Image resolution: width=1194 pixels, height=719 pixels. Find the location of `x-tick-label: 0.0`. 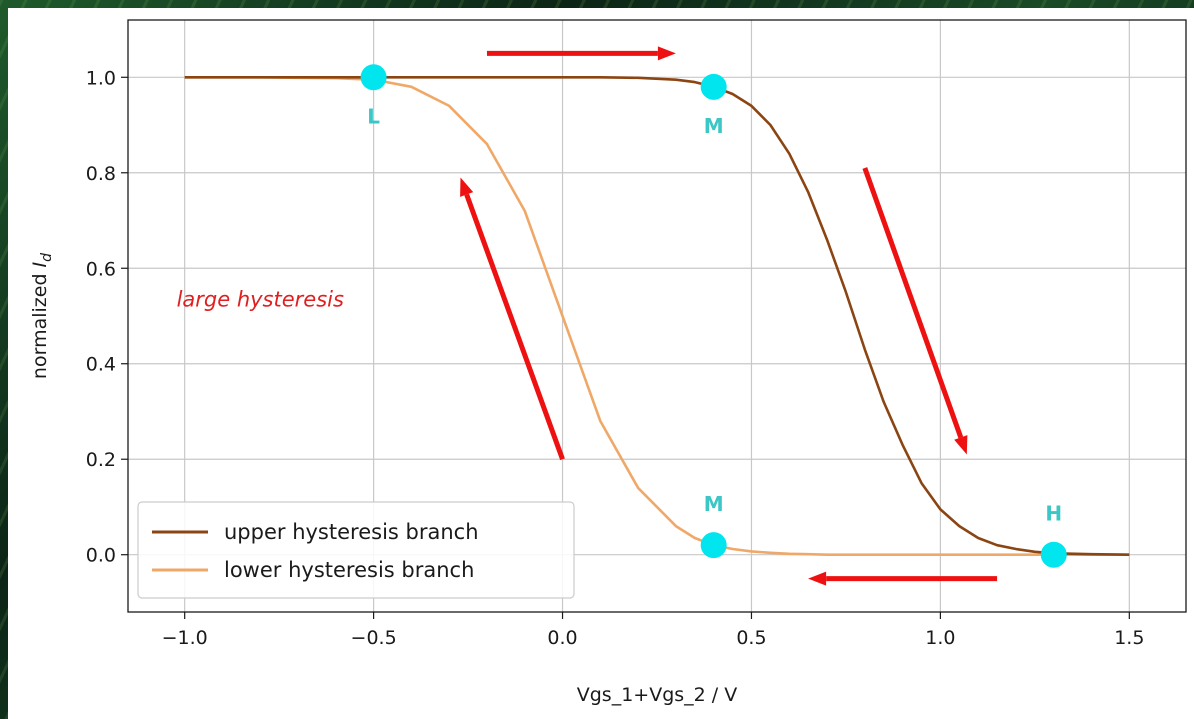

x-tick-label: 0.0 is located at coordinates (562, 638).